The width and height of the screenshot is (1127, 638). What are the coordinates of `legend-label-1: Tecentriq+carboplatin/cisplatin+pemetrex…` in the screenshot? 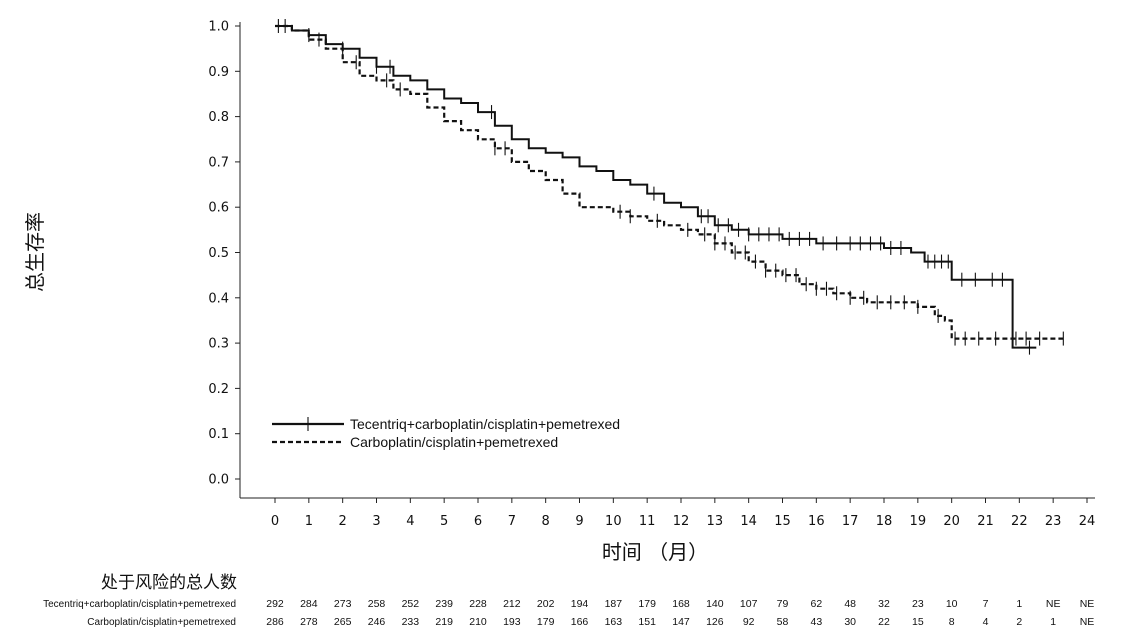 It's located at (485, 424).